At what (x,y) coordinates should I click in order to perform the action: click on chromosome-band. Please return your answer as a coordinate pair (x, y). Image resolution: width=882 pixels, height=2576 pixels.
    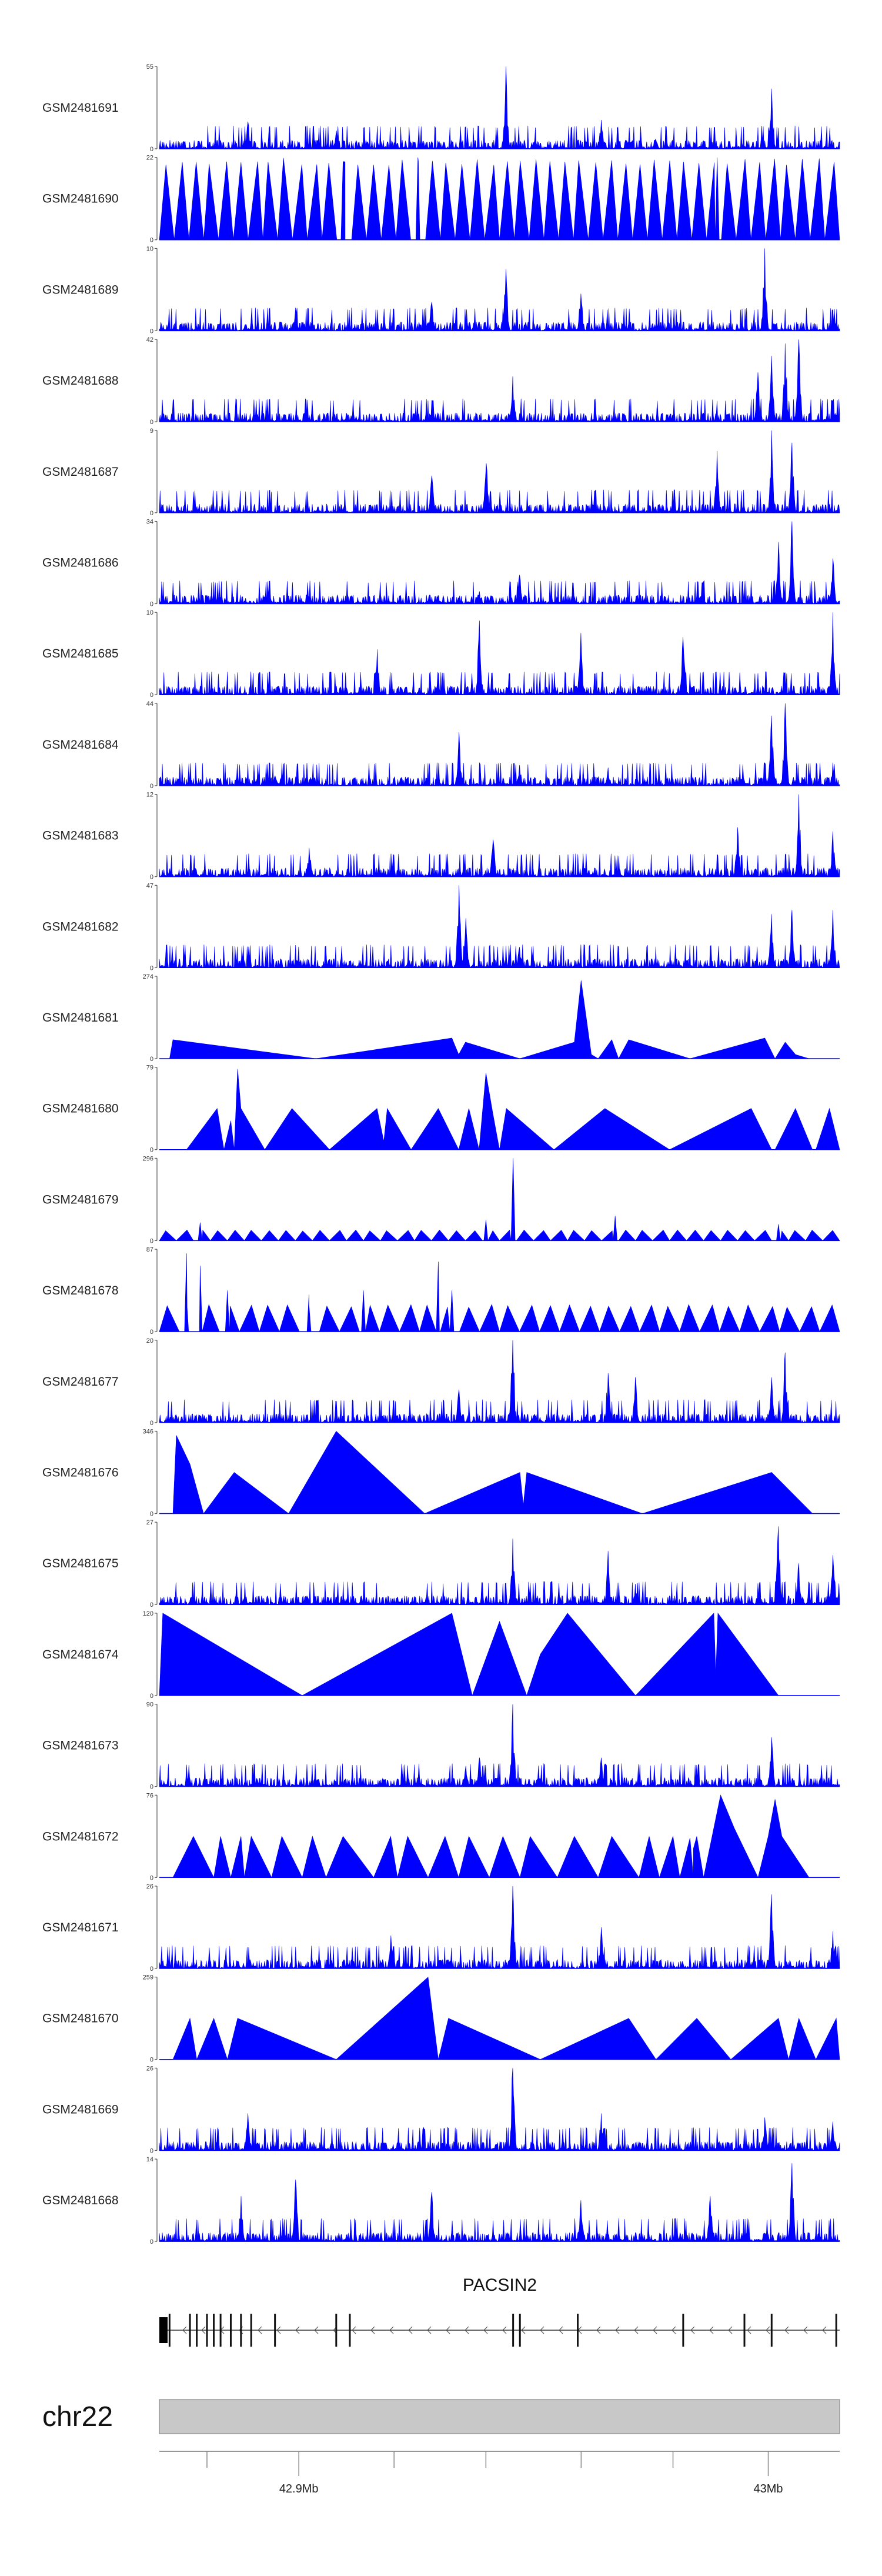
    Looking at the image, I should click on (499, 2416).